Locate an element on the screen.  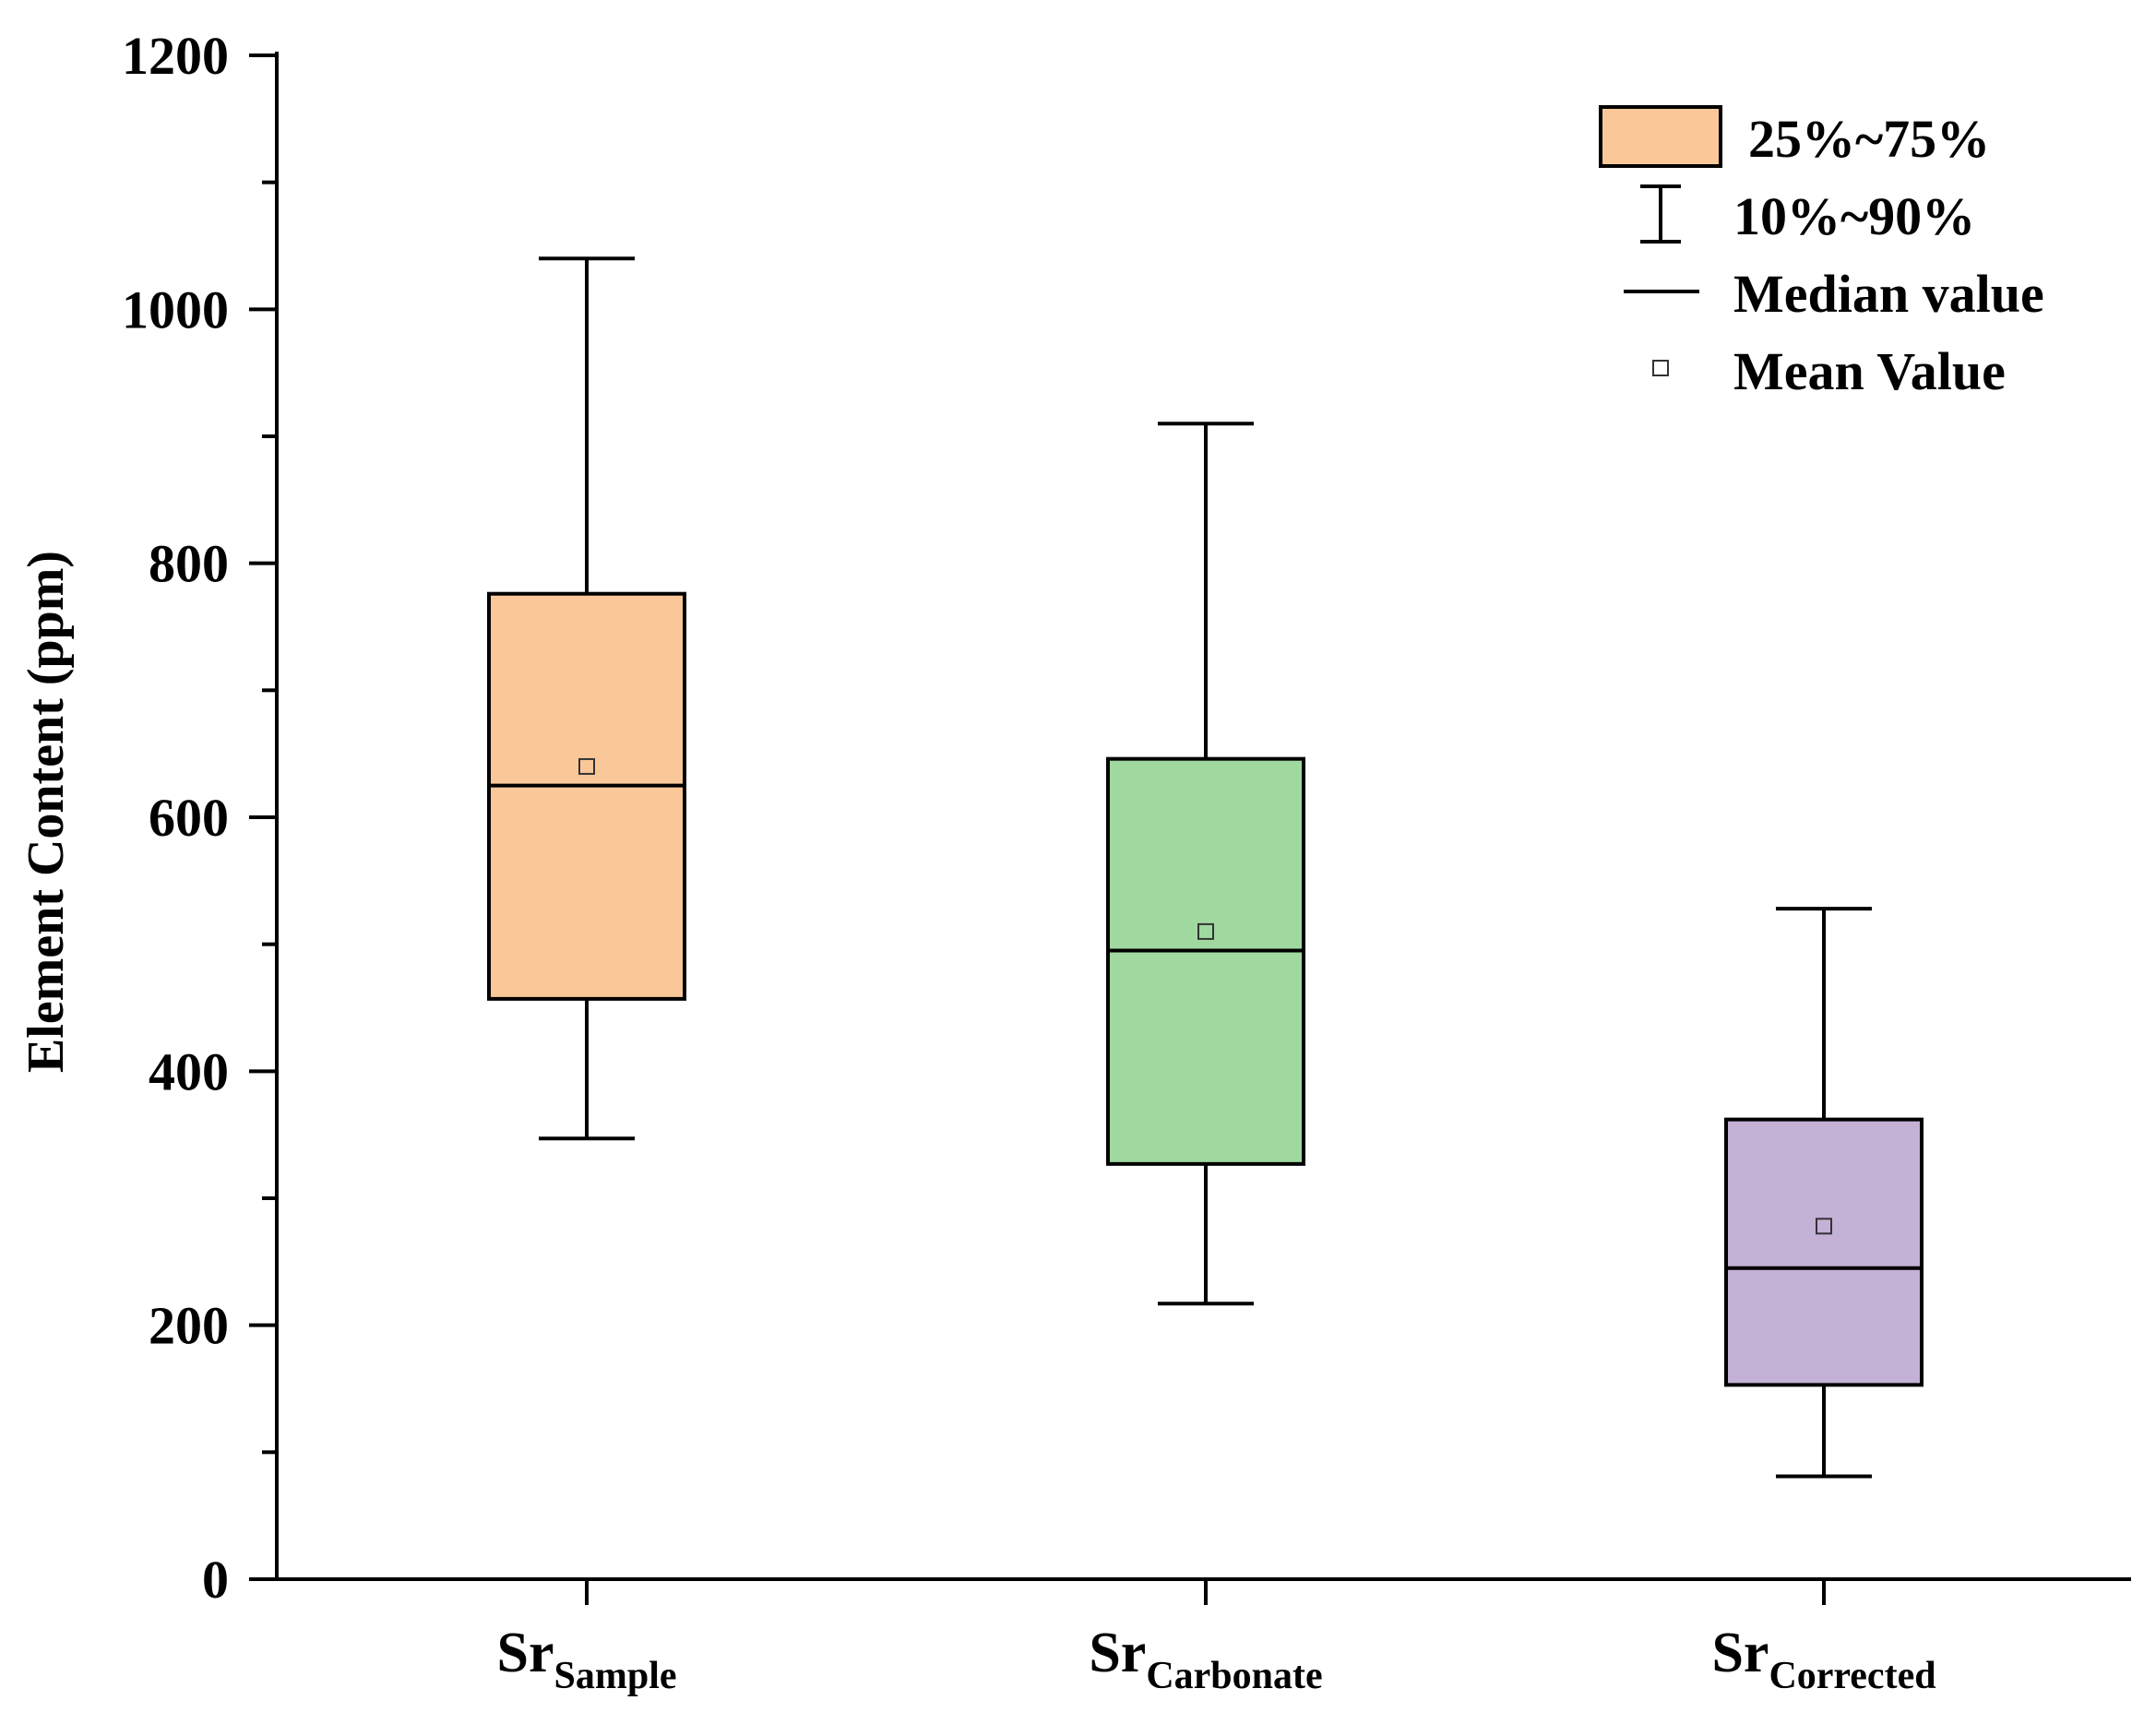
legend-box-swatch is located at coordinates (1660, 136).